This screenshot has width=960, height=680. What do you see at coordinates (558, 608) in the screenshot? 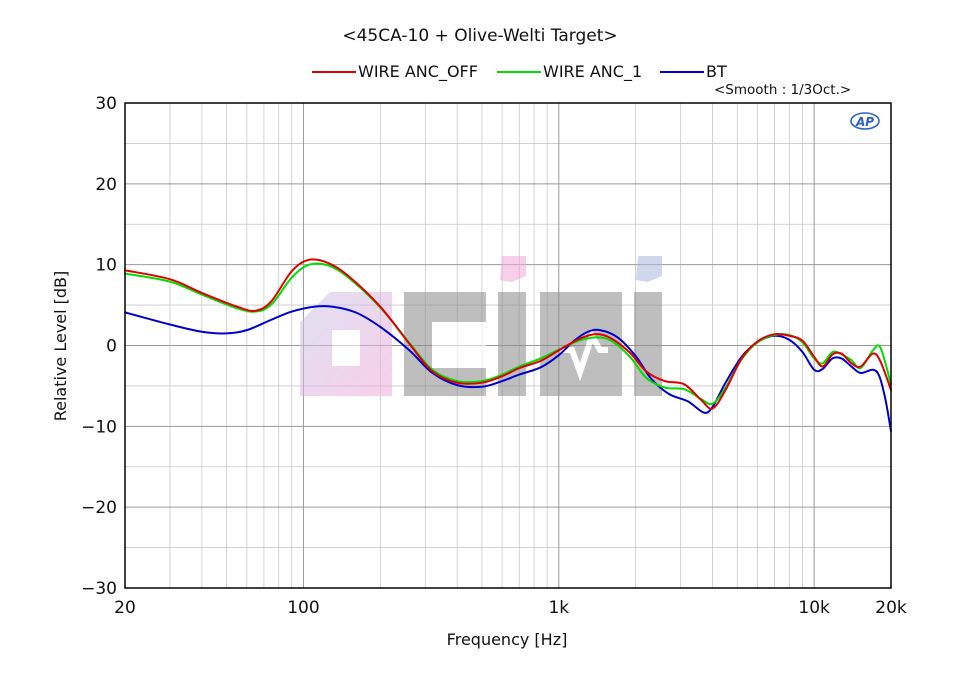
I see `x-tick-label: 1k` at bounding box center [558, 608].